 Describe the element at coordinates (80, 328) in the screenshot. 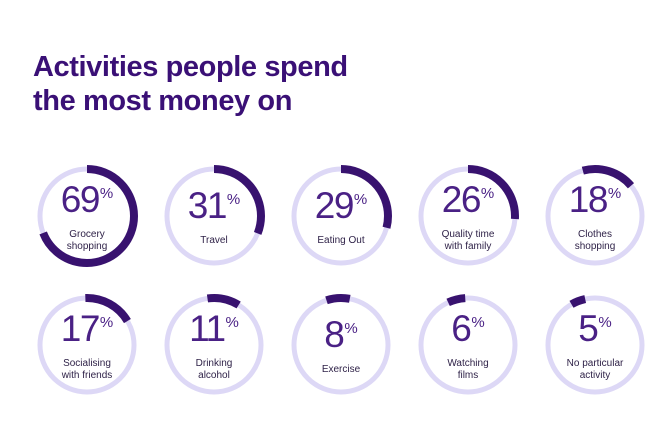

I see `percent-number: 17` at that location.